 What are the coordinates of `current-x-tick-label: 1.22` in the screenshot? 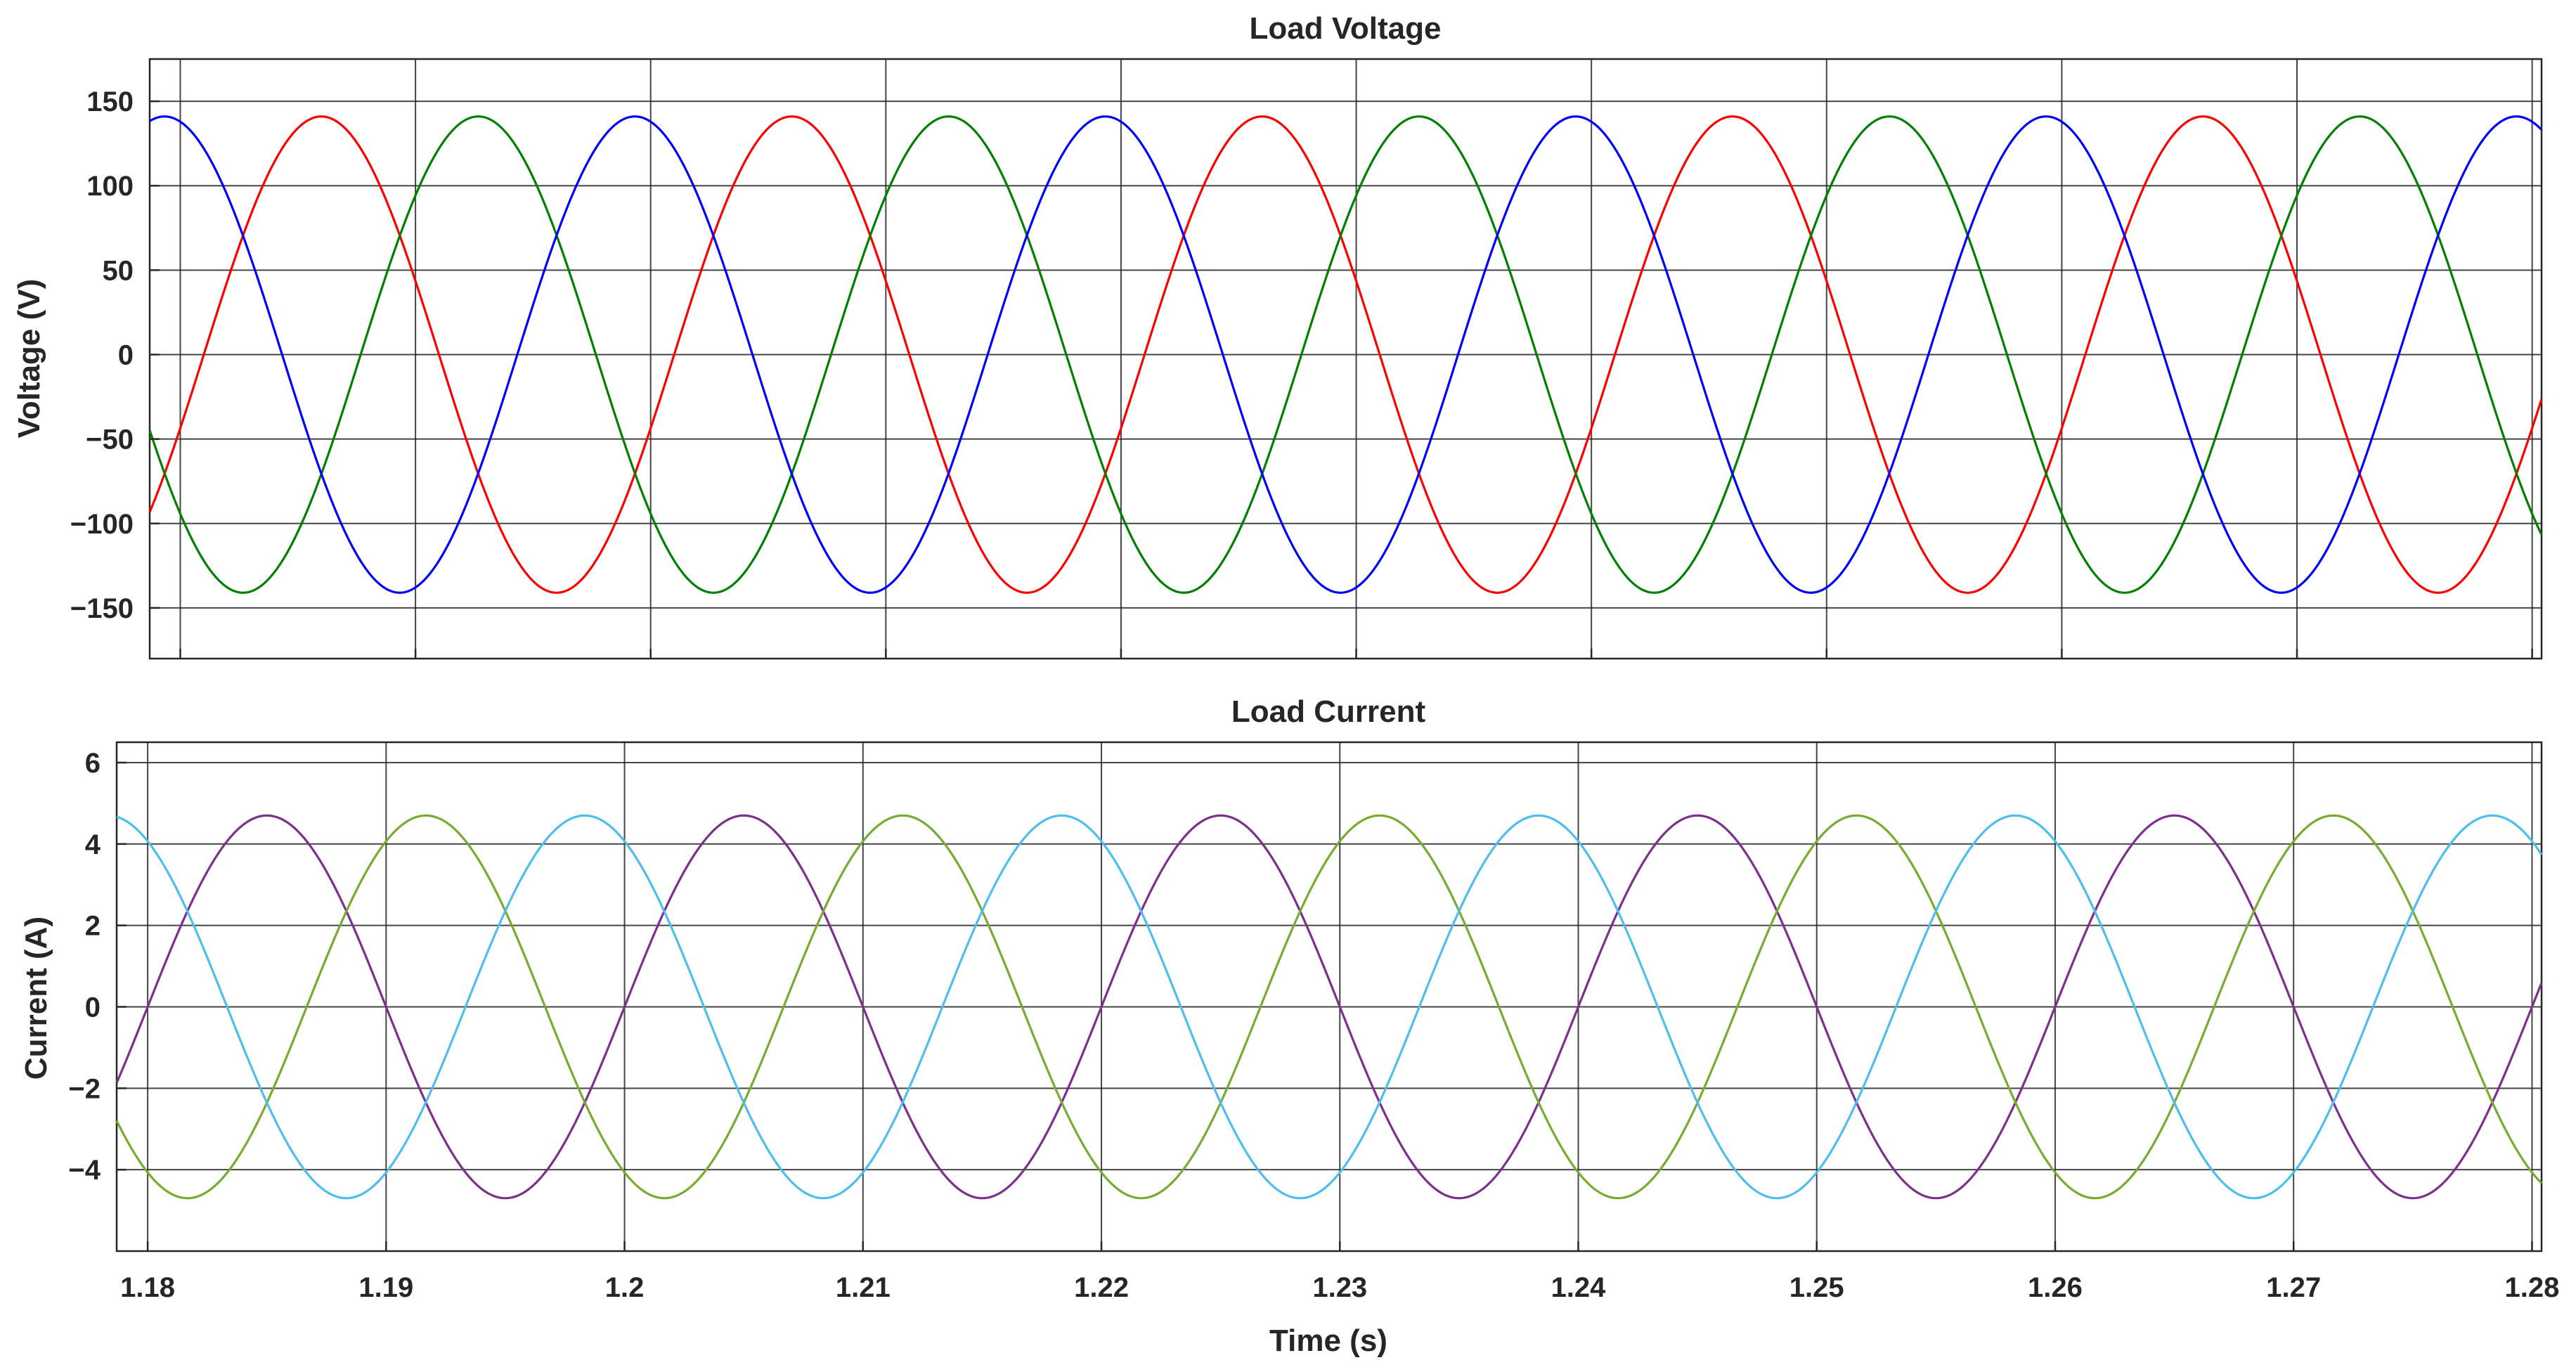 It's located at (1102, 1287).